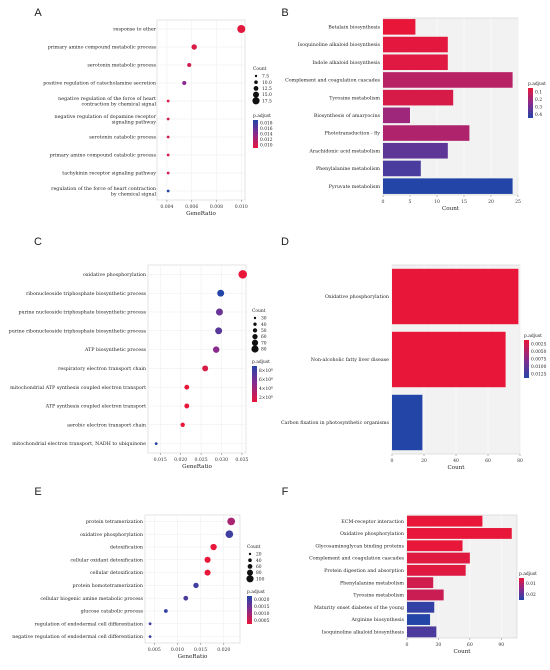  I want to click on category-label: Protein digestion and absorption, so click(364, 571).